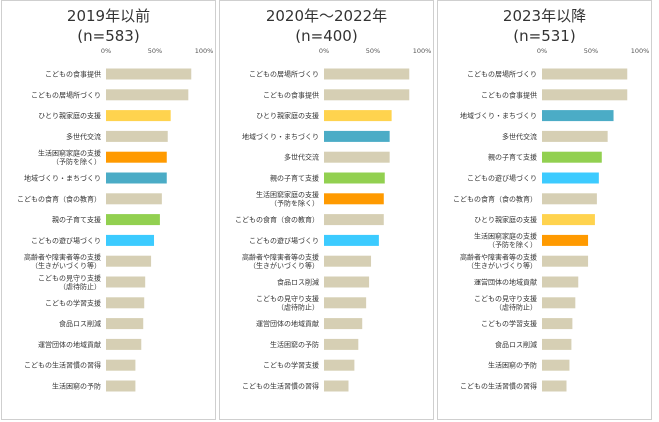  What do you see at coordinates (108, 16) in the screenshot?
I see `chart-title: 2019年以前` at bounding box center [108, 16].